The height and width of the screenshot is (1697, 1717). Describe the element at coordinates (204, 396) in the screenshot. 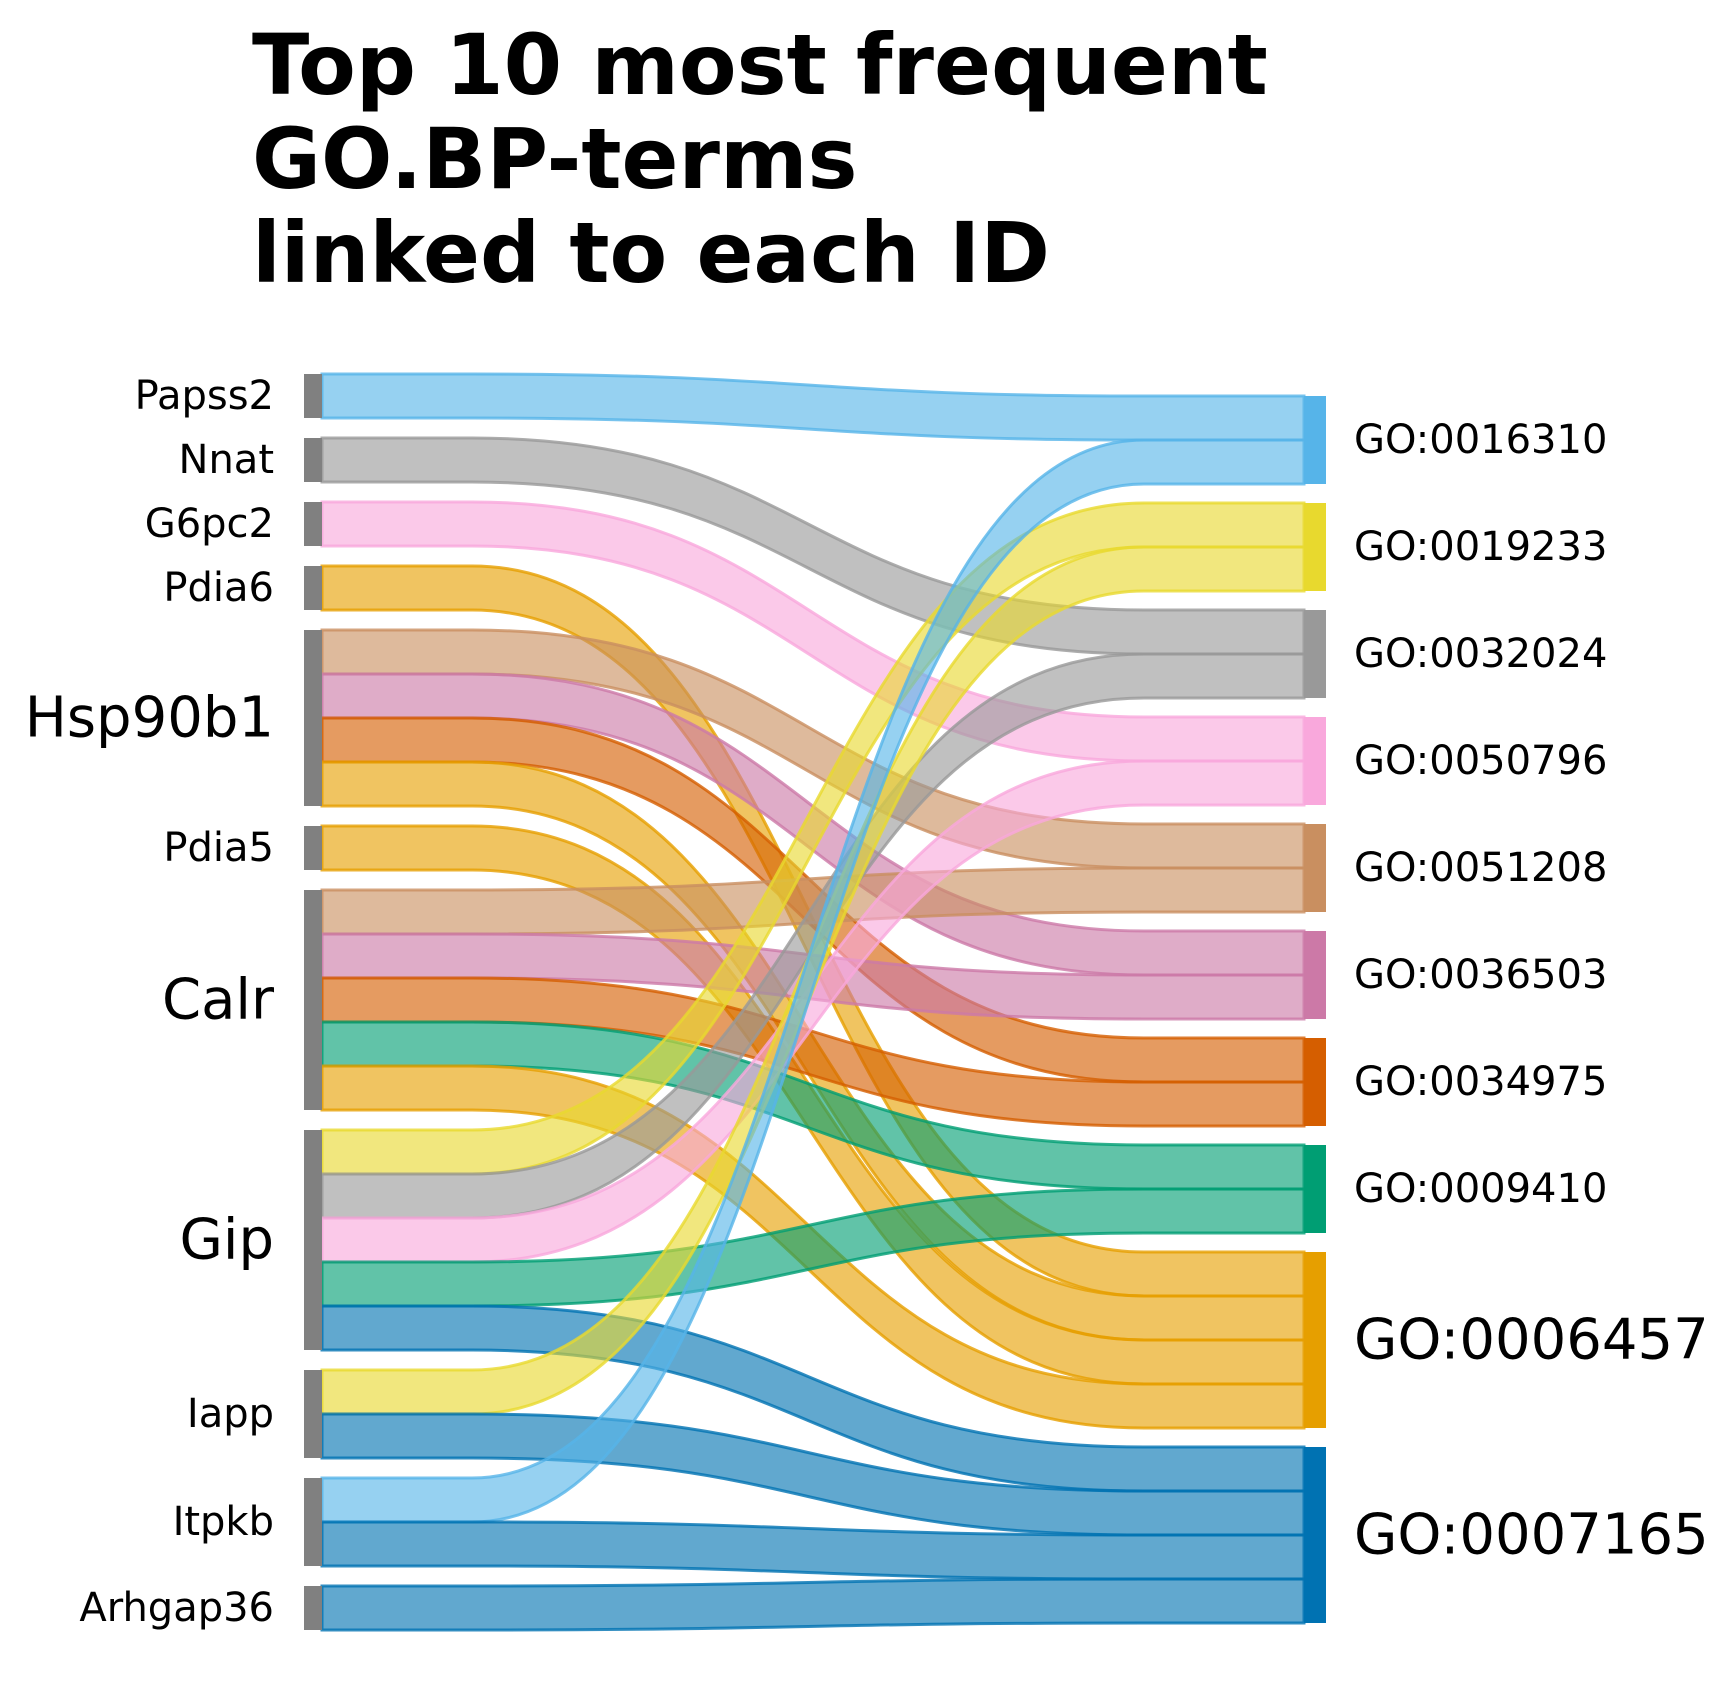

I see `source-label-papss2: Papss2` at that location.